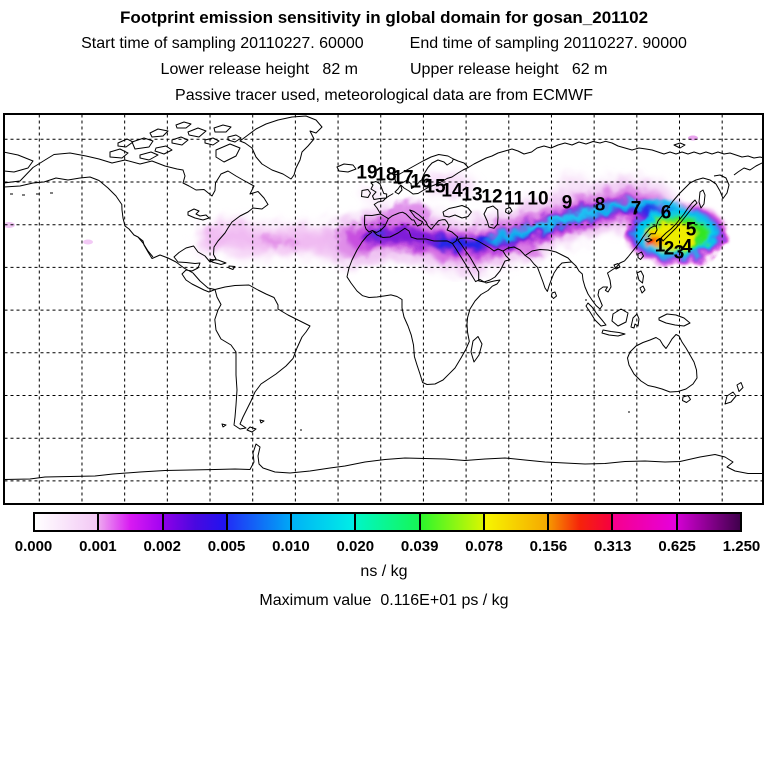 This screenshot has height=768, width=768. I want to click on trajectory-marker-4: 4, so click(687, 247).